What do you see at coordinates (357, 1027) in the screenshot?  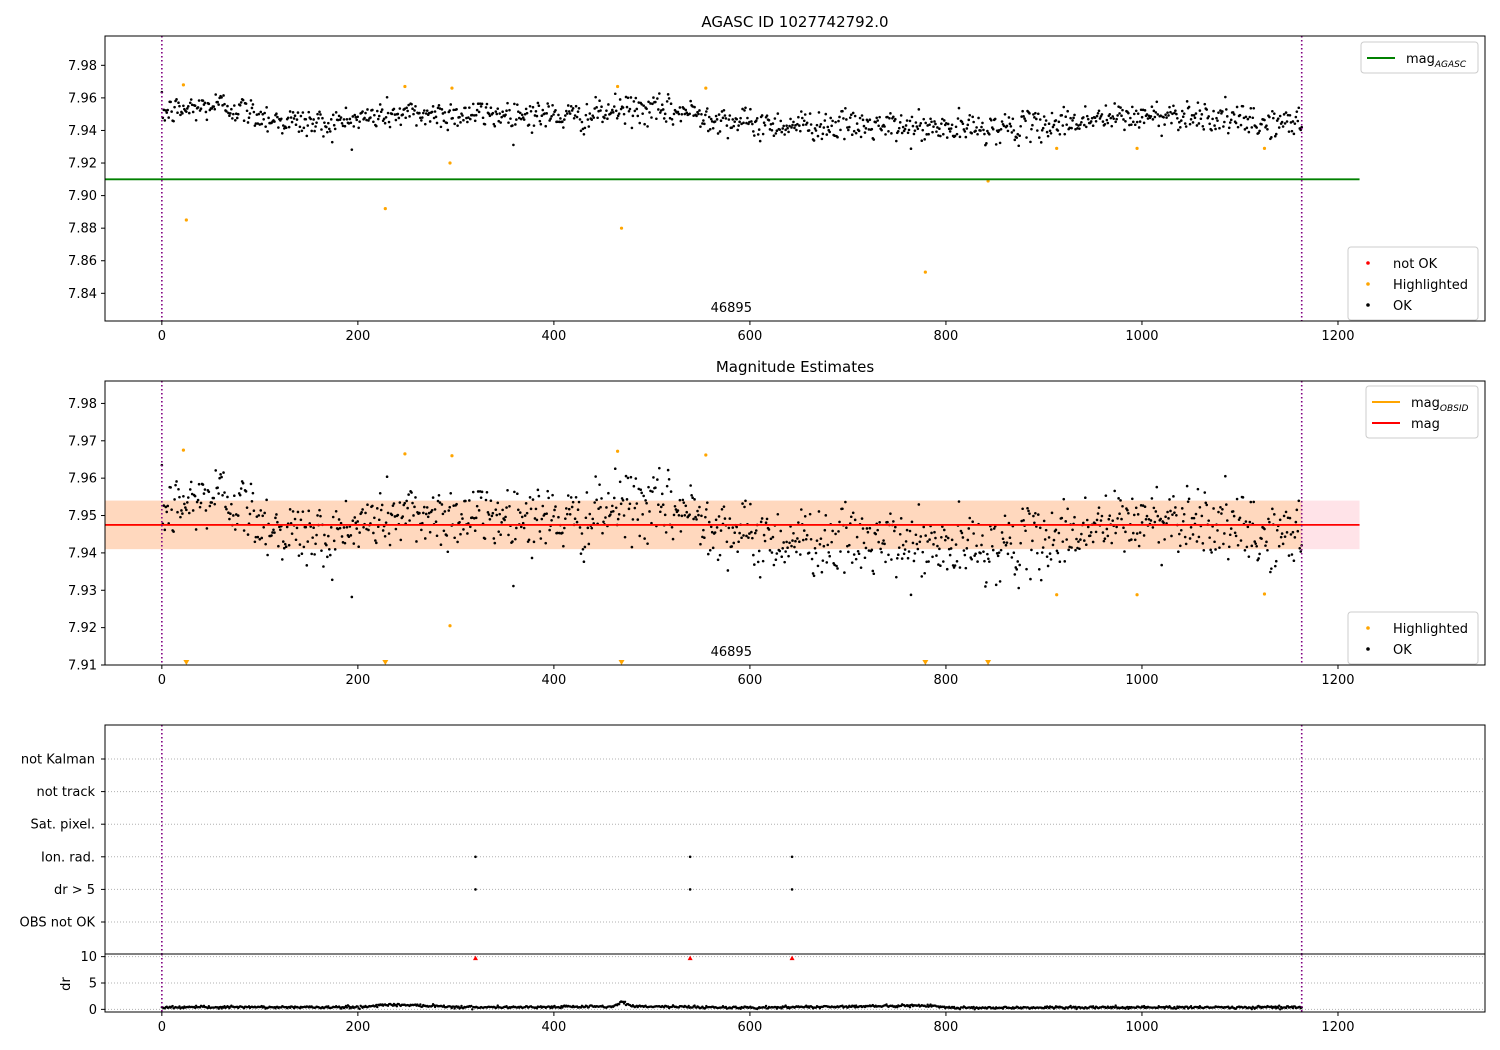 I see `3-xtick-label: 200` at bounding box center [357, 1027].